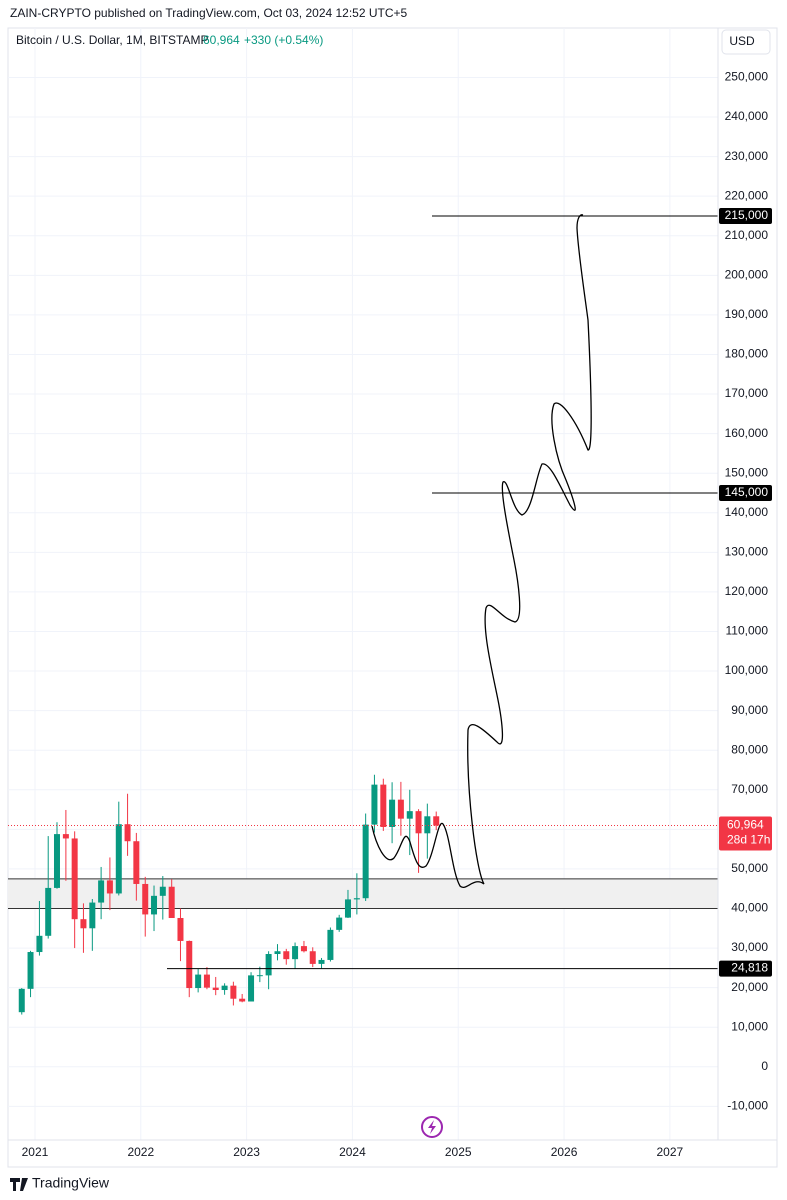  Describe the element at coordinates (747, 393) in the screenshot. I see `y-tick-label: 170,000` at that location.